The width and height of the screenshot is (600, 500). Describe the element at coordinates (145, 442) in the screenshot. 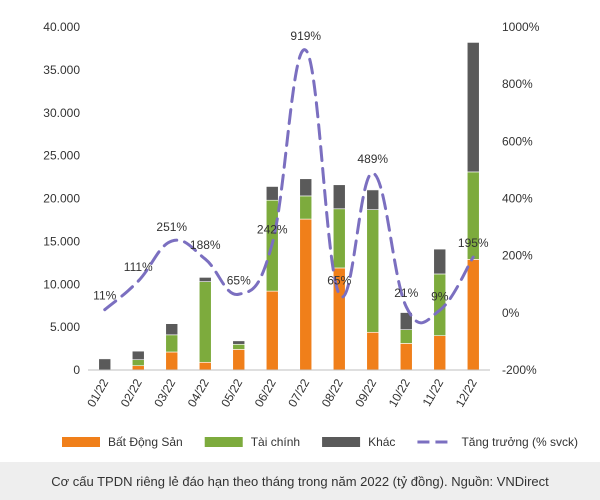

I see `legend-label: Bất Động Sản` at that location.